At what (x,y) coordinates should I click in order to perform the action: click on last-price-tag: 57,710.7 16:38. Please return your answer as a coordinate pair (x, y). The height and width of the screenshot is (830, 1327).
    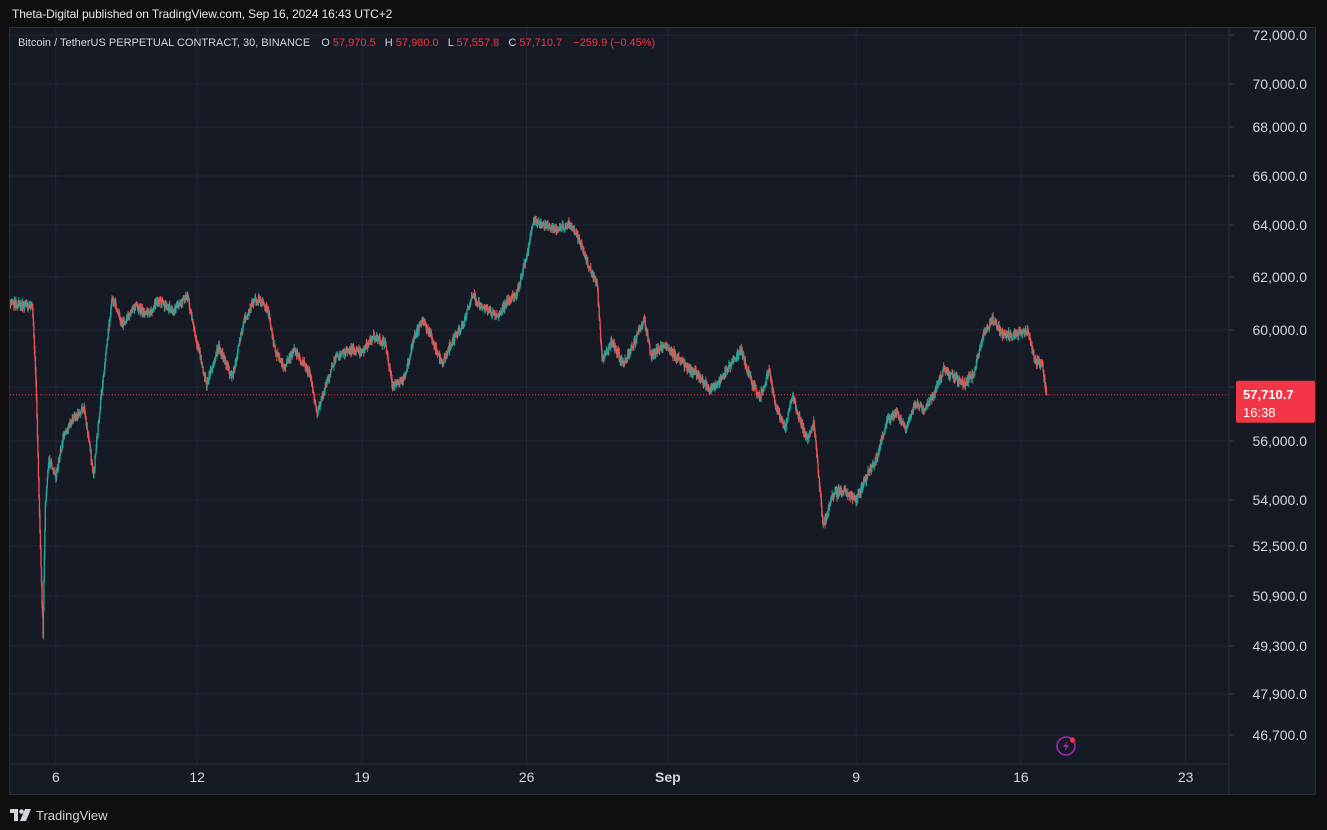
    Looking at the image, I should click on (1275, 401).